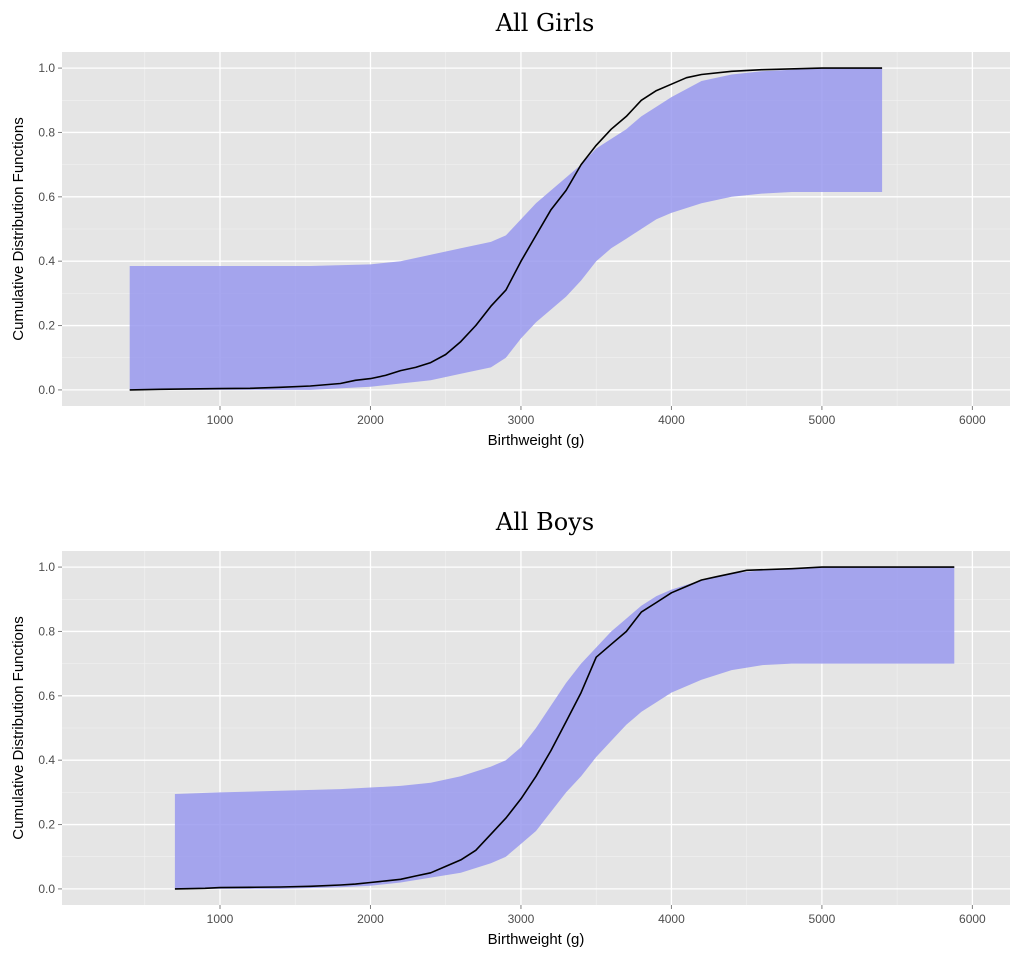 The height and width of the screenshot is (953, 1029). I want to click on chart-title: All Girls, so click(545, 23).